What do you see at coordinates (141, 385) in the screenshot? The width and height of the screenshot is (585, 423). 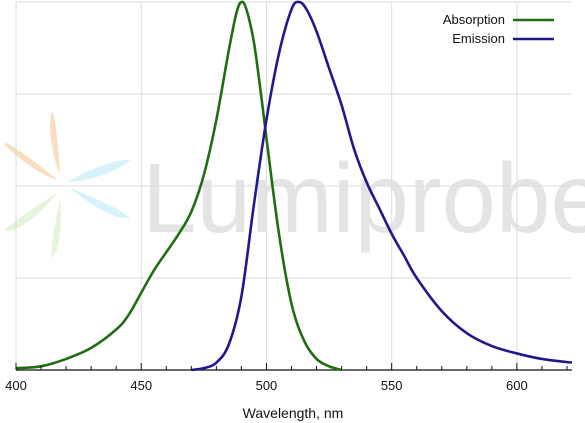 I see `x-tick-label: 450` at bounding box center [141, 385].